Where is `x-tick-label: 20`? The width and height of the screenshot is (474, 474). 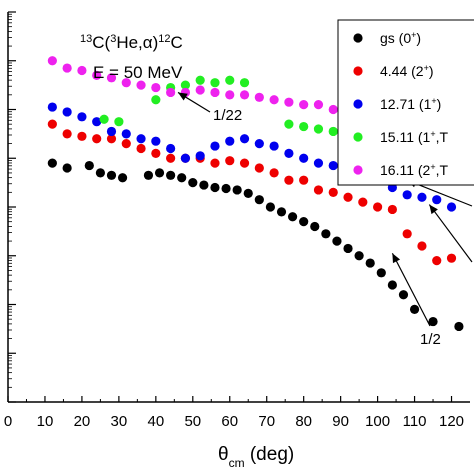 x-tick-label: 20 is located at coordinates (82, 421).